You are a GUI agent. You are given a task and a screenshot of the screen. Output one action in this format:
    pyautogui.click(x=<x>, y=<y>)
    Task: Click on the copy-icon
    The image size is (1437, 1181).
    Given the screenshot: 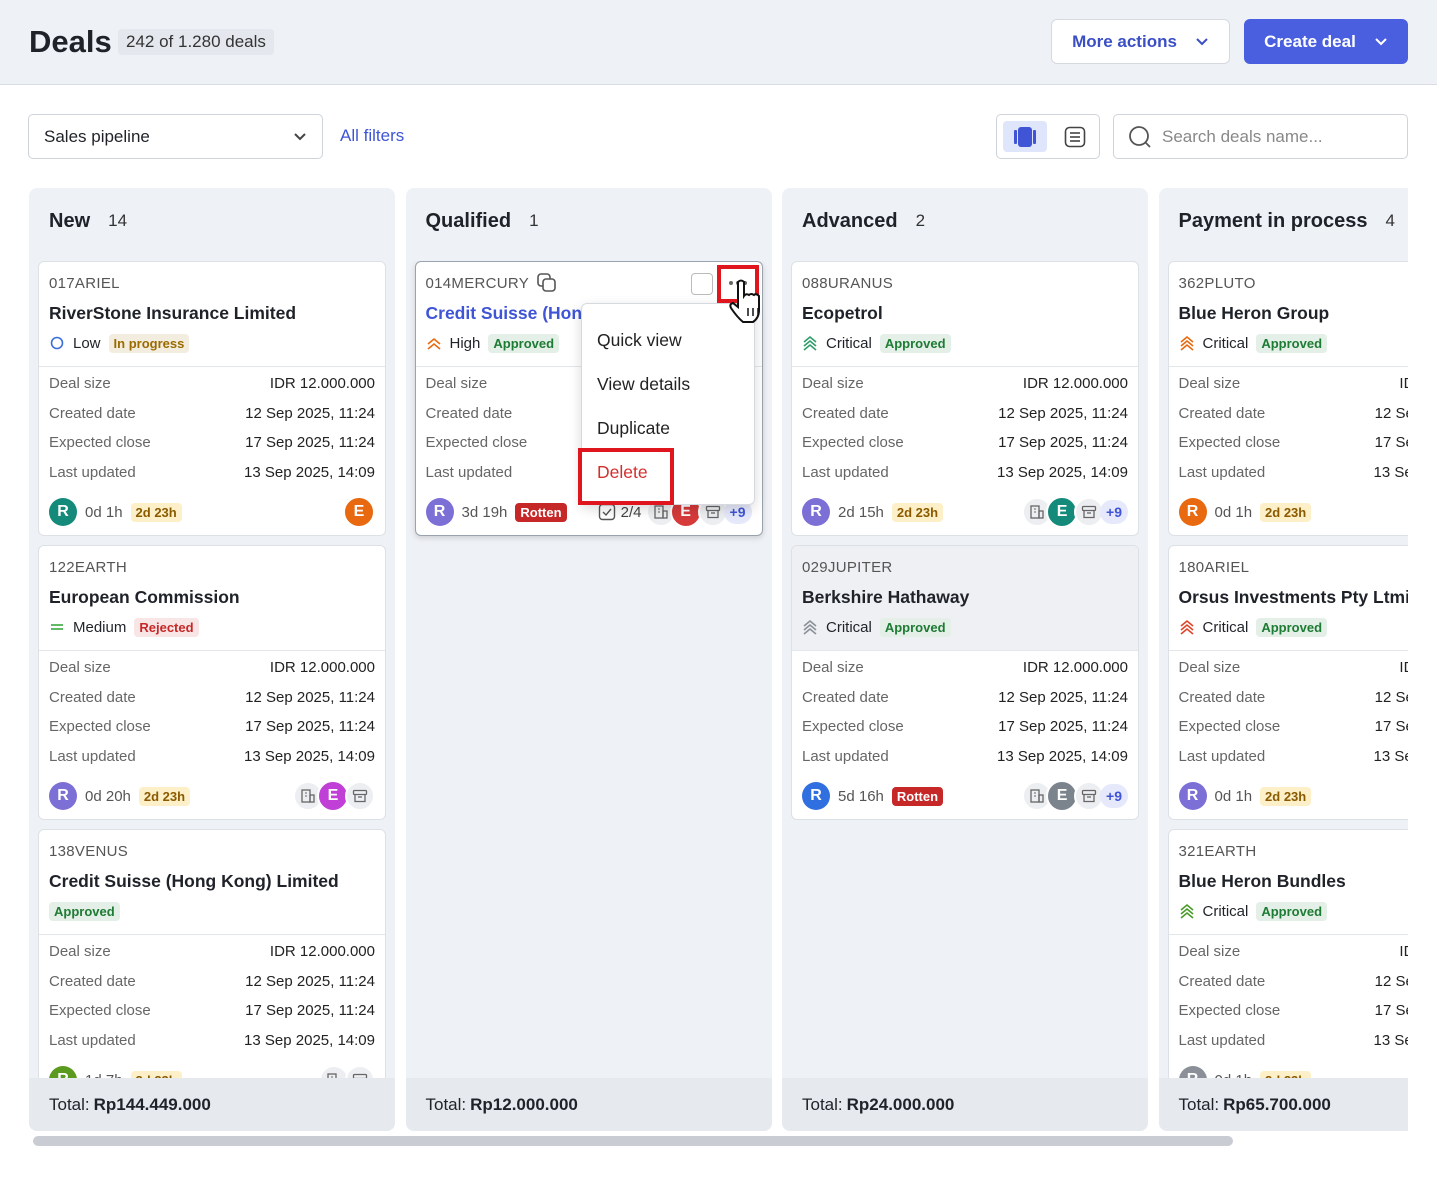 What is the action you would take?
    pyautogui.click(x=547, y=283)
    